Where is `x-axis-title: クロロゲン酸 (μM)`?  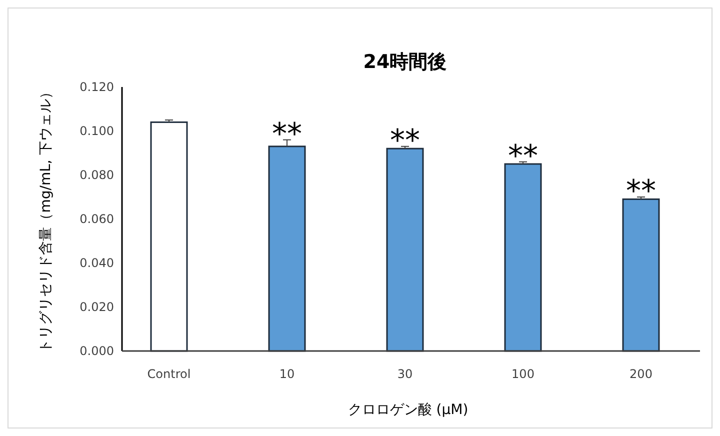 x-axis-title: クロロゲン酸 (μM) is located at coordinates (408, 410).